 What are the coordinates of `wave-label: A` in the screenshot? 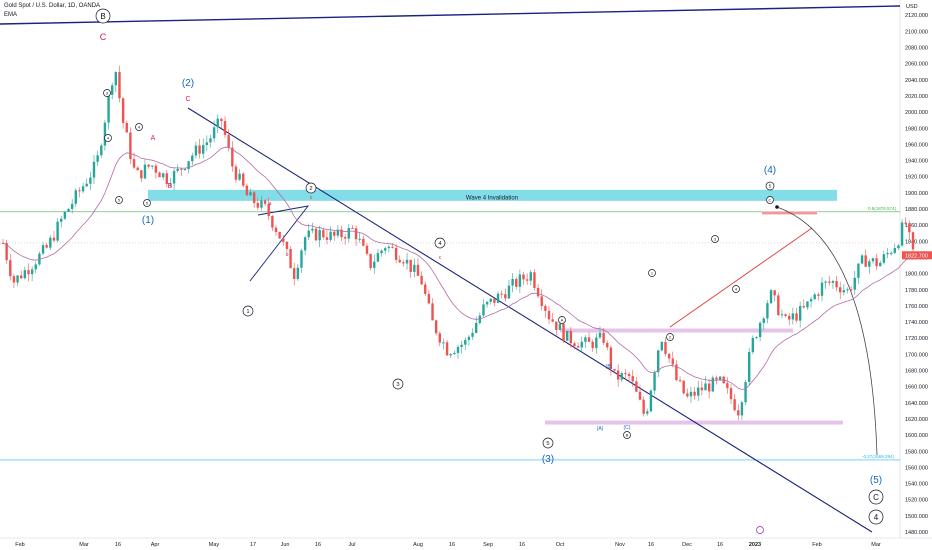 It's located at (562, 319).